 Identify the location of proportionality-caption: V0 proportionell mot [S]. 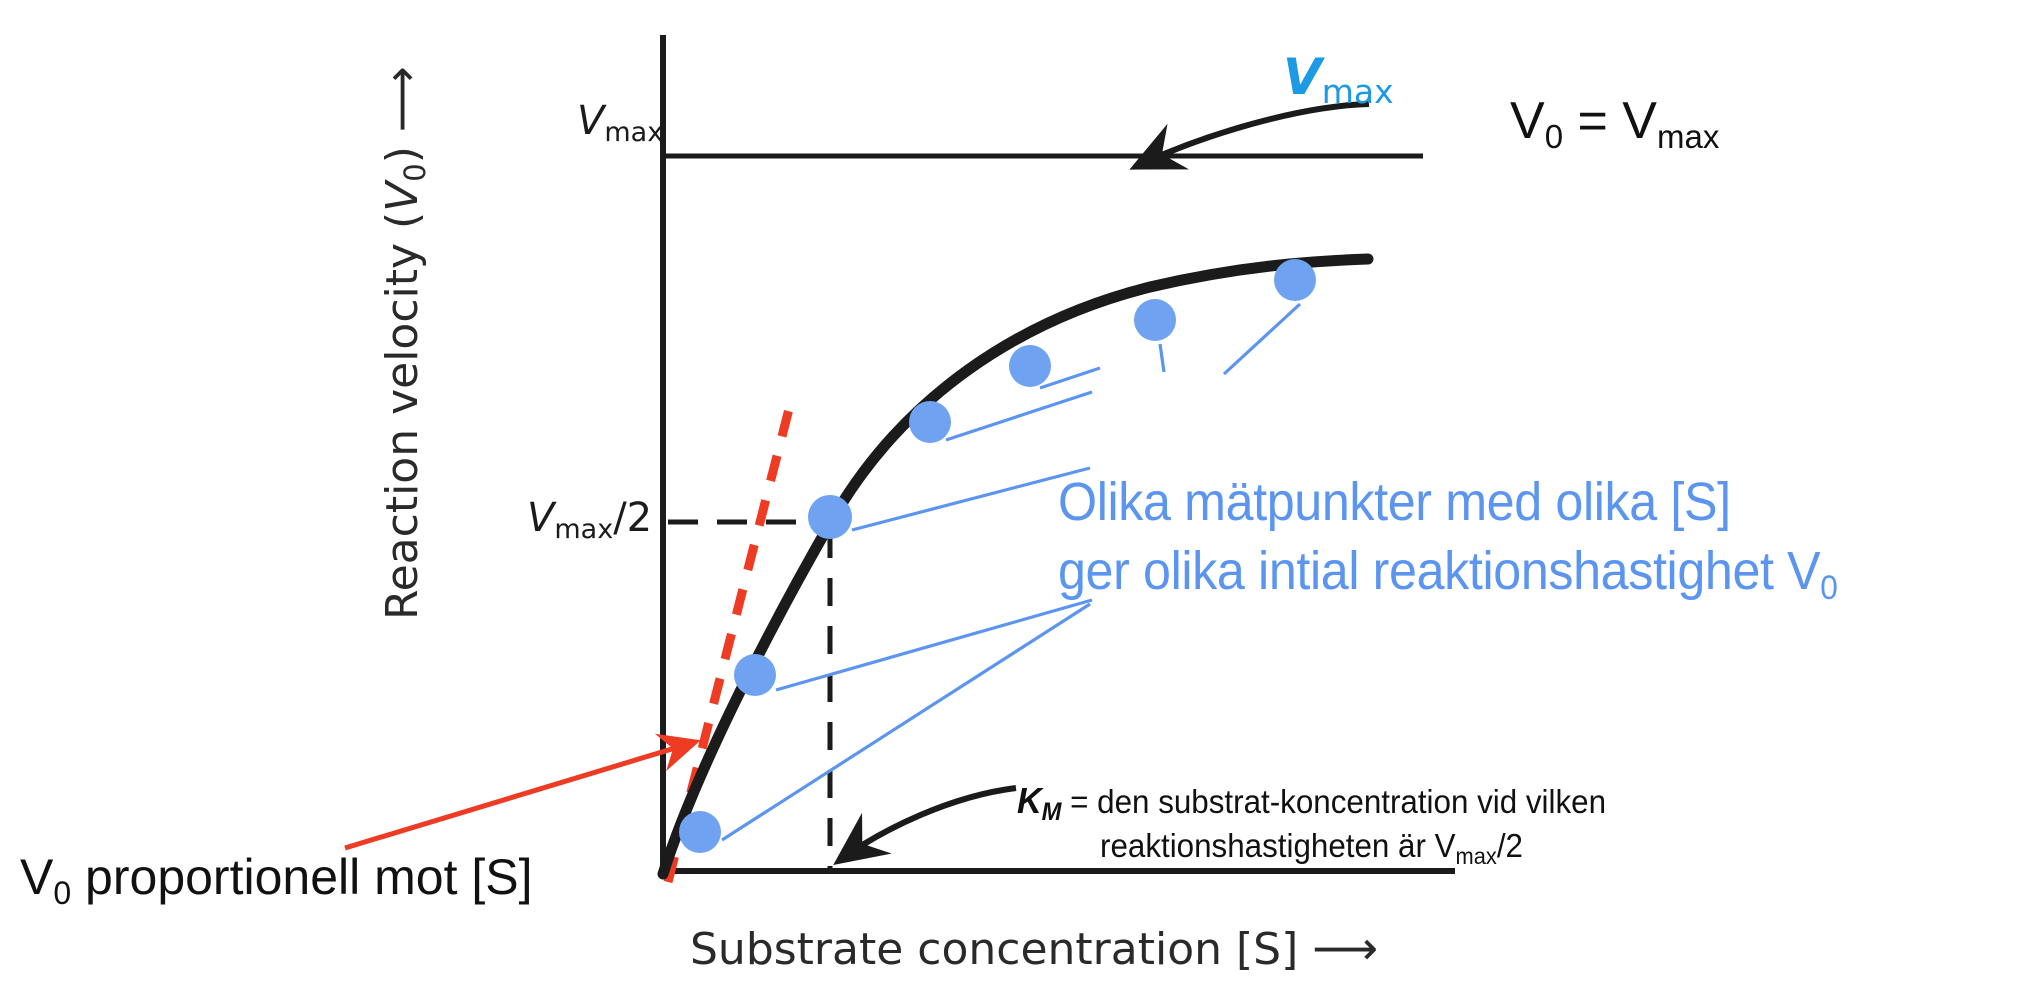
(276, 879).